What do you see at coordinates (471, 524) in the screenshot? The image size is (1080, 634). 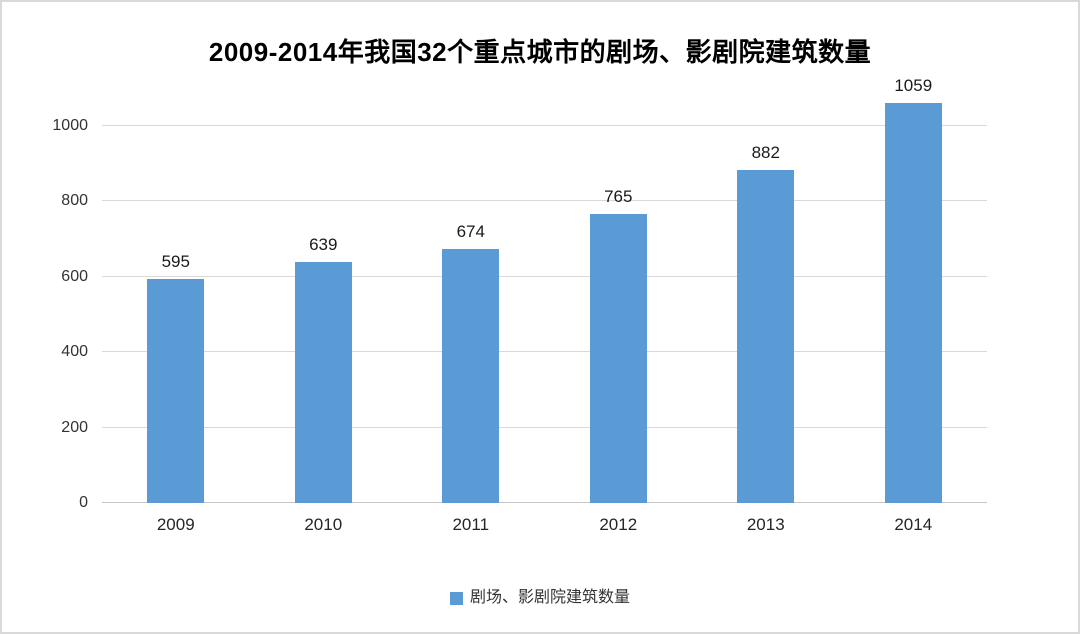 I see `x-axis-tick-label: 2011` at bounding box center [471, 524].